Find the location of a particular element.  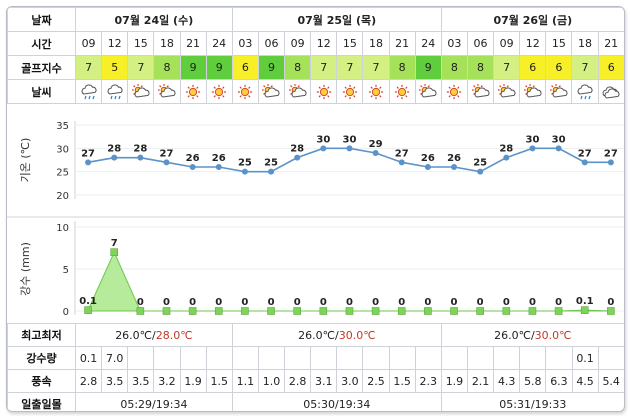

hour-cell: 03 is located at coordinates (245, 43).